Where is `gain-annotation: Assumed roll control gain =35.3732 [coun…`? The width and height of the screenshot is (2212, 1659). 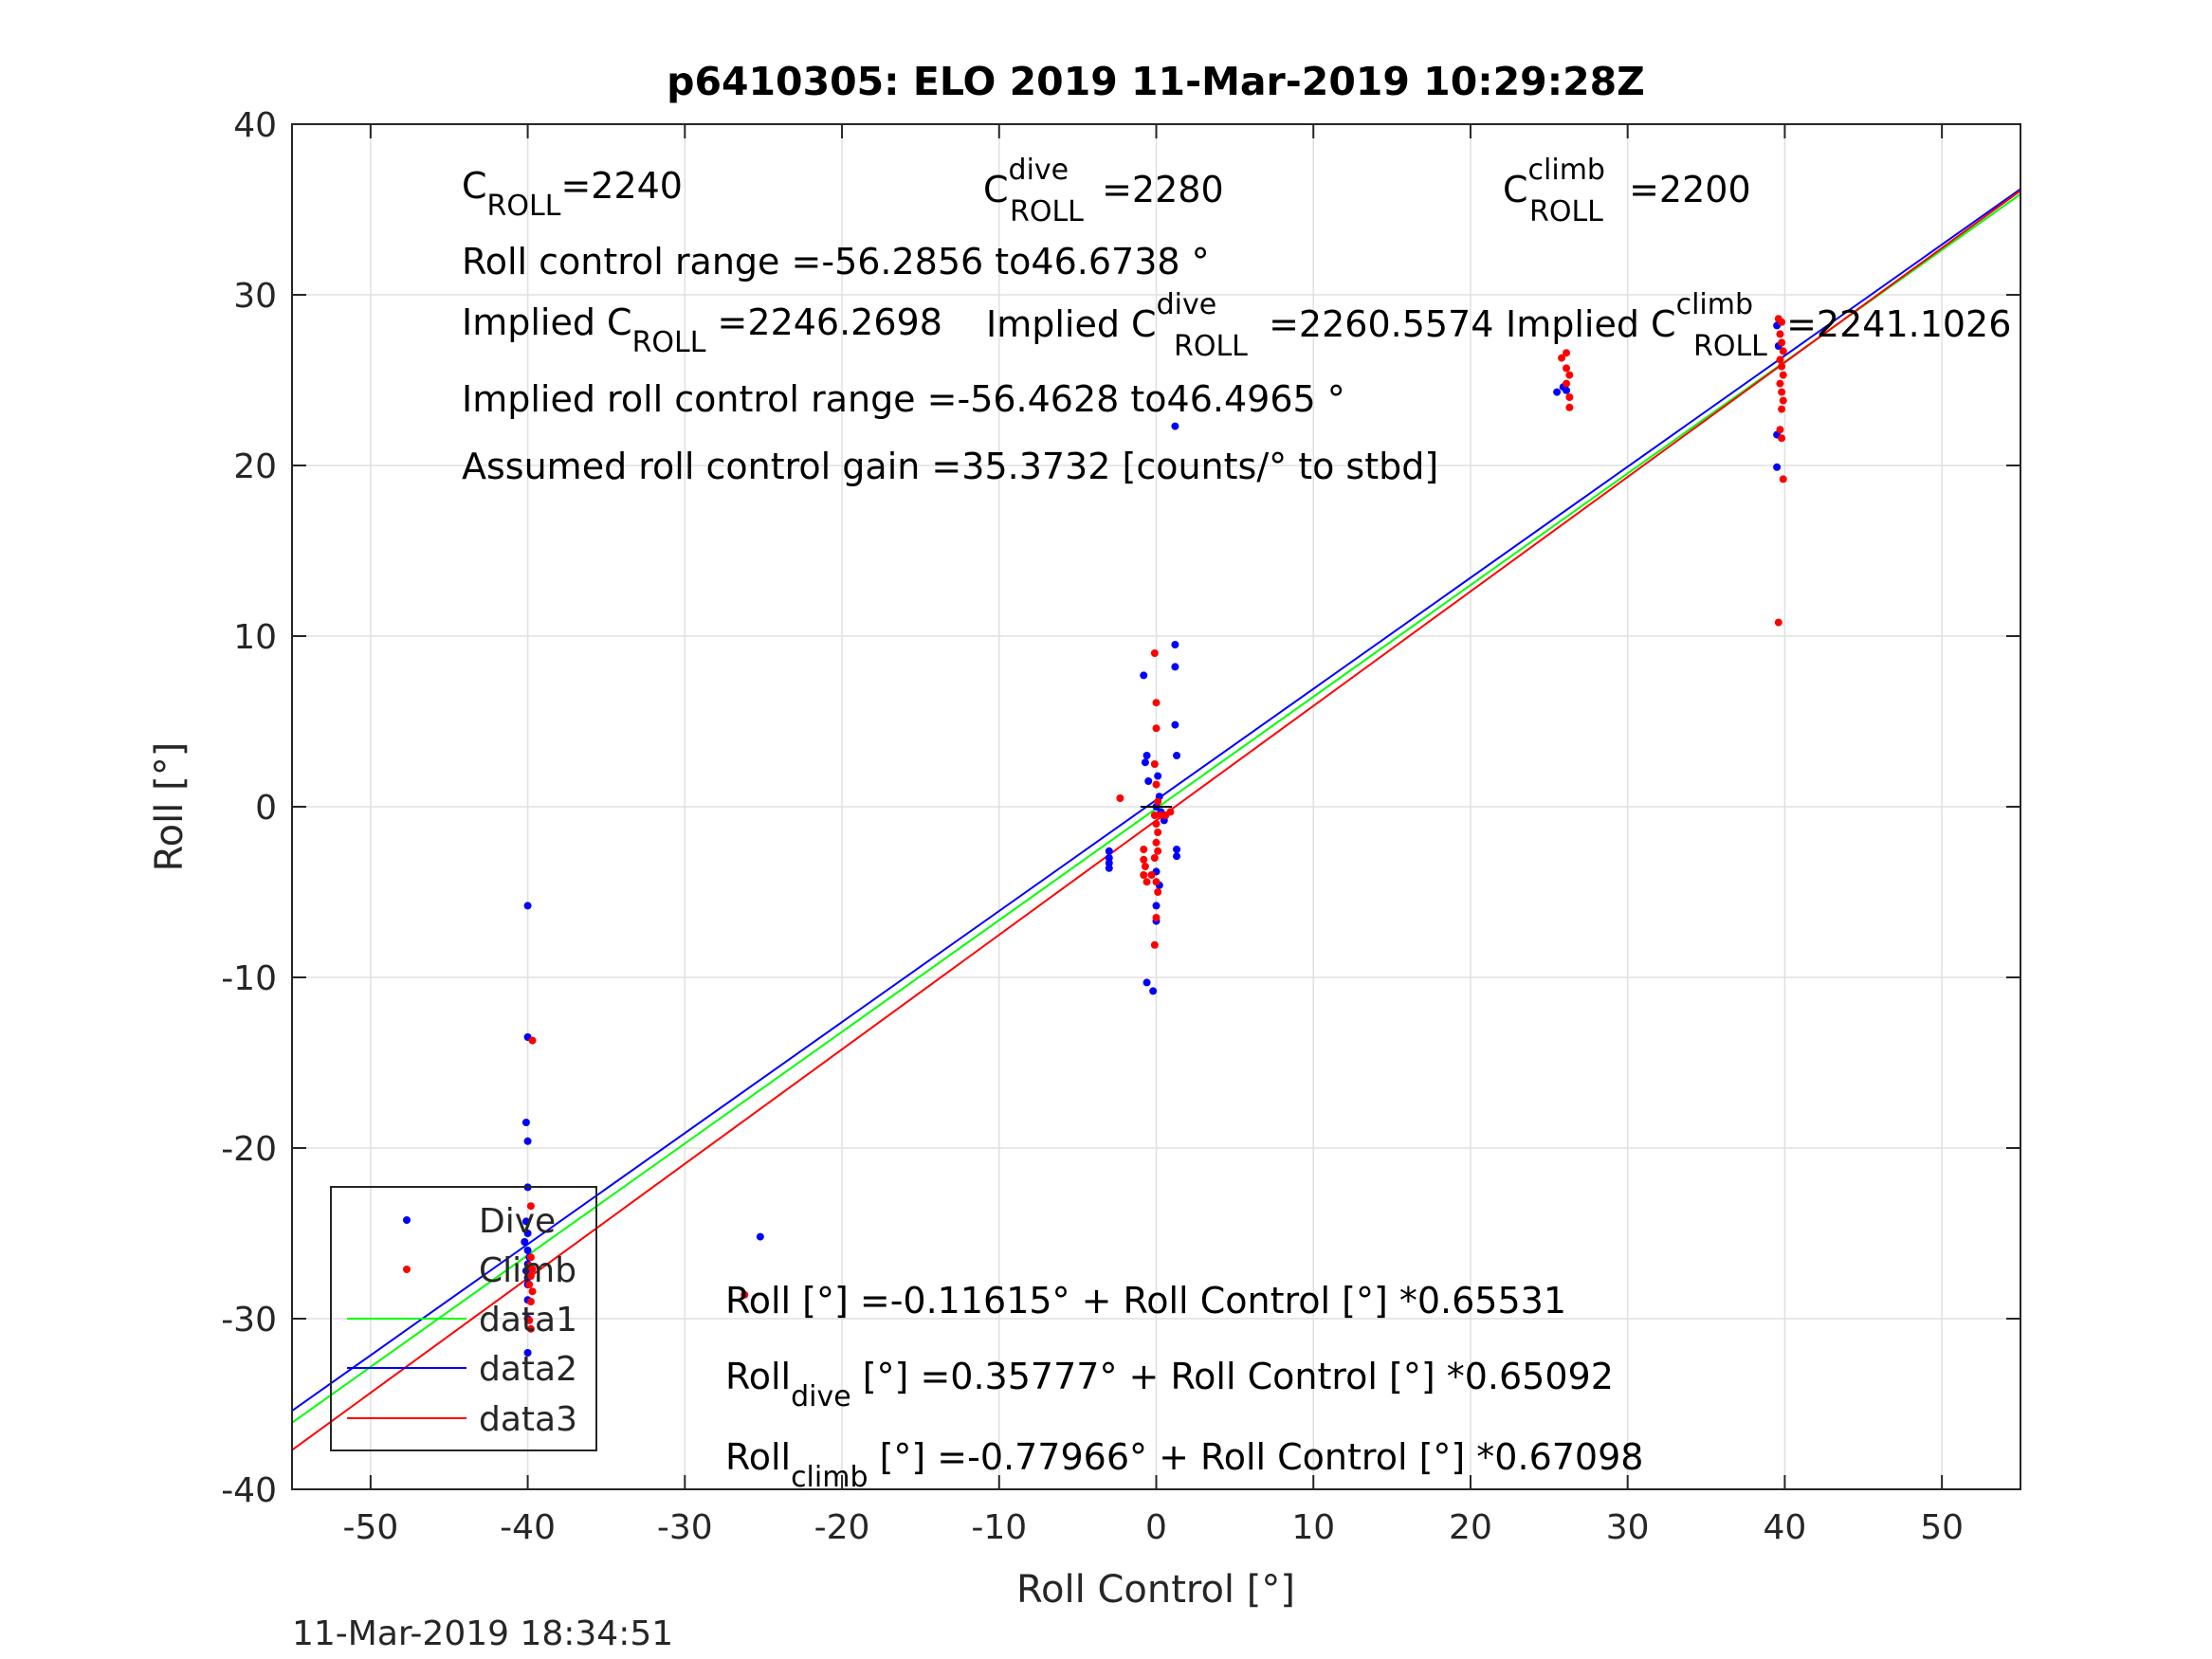 gain-annotation: Assumed roll control gain =35.3732 [coun… is located at coordinates (950, 466).